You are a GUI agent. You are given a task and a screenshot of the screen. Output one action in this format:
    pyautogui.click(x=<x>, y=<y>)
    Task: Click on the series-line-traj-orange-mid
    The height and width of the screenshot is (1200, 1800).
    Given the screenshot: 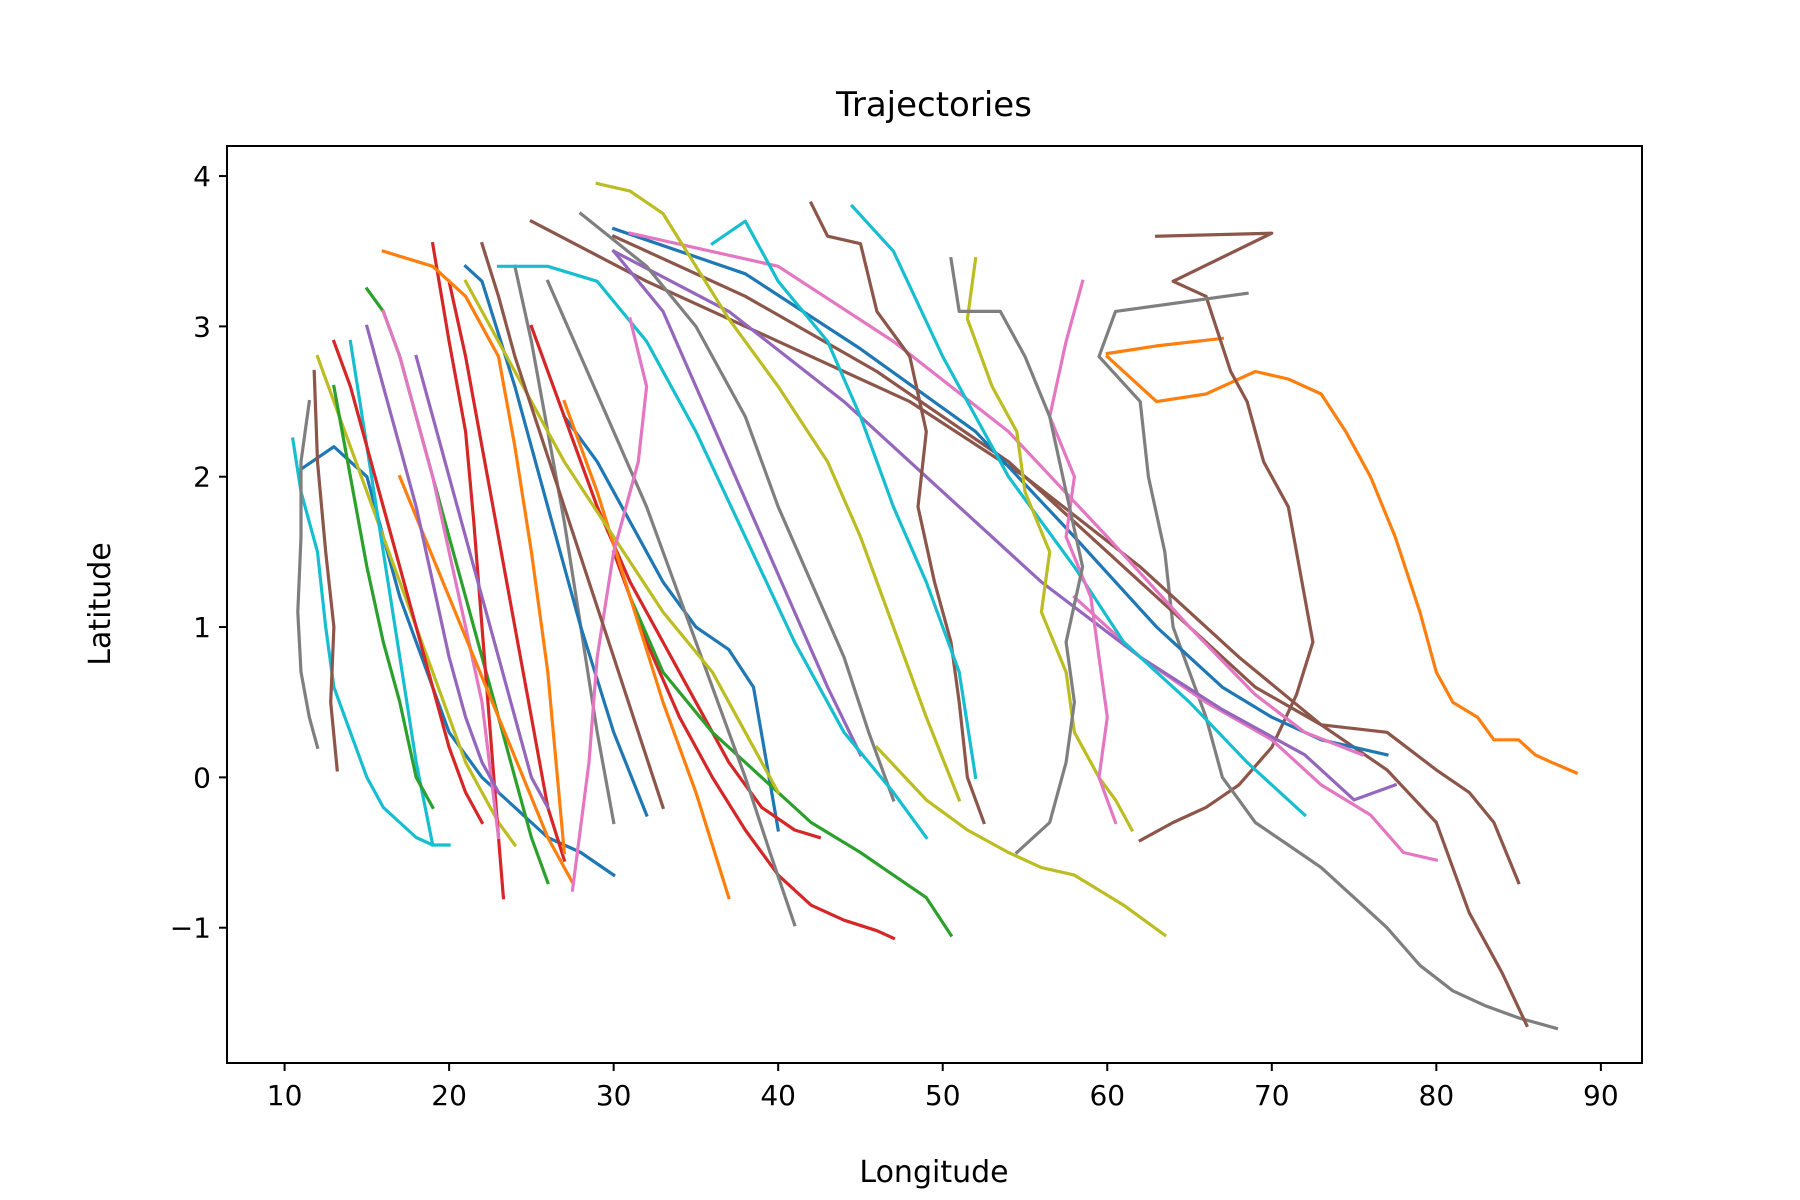 What is the action you would take?
    pyautogui.click(x=646, y=649)
    